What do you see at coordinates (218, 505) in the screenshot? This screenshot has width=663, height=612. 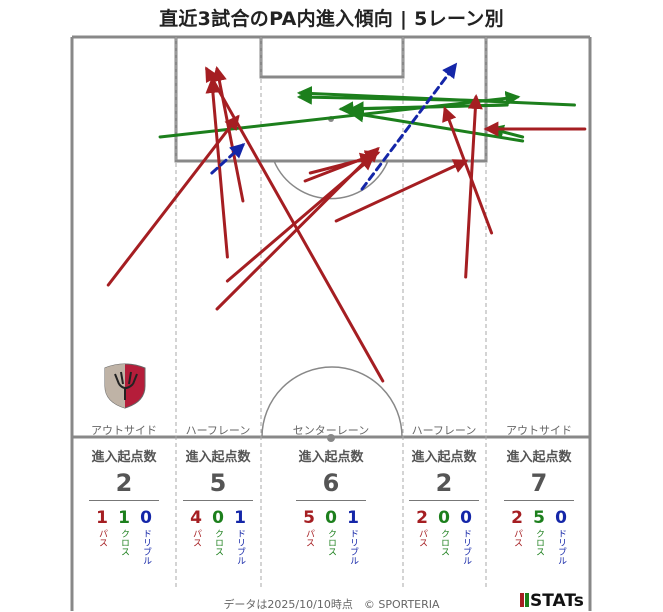 I see `lane-stats: 進入起点数 5 4 パス 0 クロス 1 ドリブル` at bounding box center [218, 505].